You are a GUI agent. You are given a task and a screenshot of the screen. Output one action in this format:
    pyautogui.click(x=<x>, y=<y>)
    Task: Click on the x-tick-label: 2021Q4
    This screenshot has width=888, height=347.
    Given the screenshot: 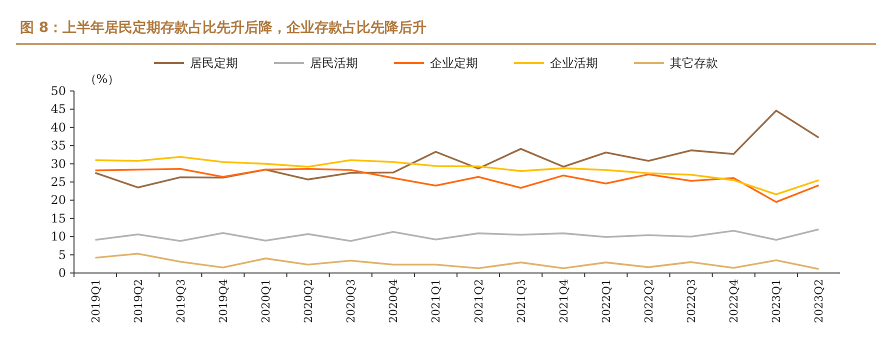 What is the action you would take?
    pyautogui.click(x=563, y=301)
    